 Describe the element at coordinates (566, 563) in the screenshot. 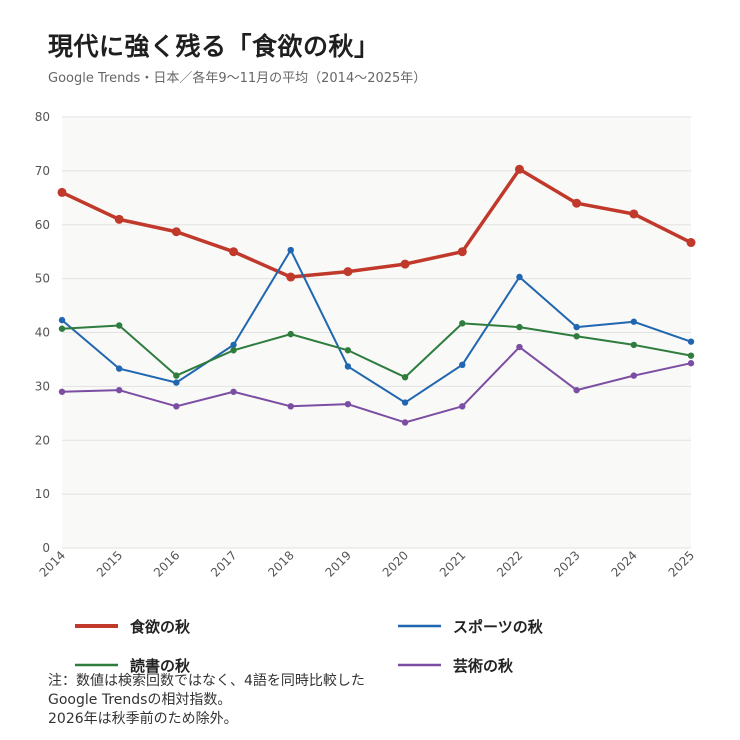

I see `x-tick-label: 2023` at that location.